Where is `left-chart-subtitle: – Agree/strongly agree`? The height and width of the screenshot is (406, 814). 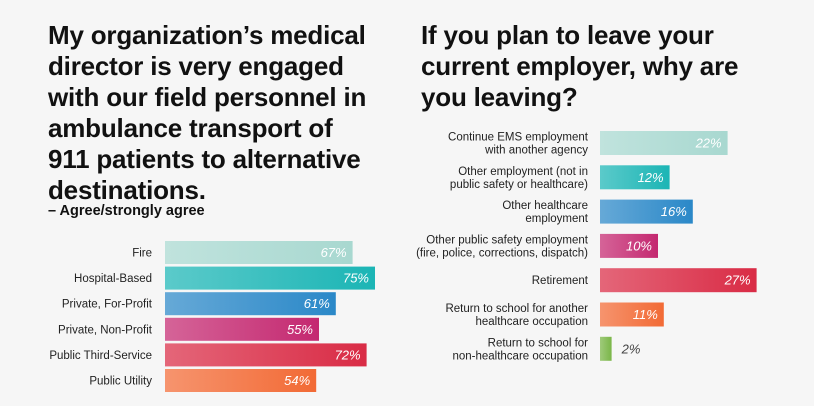 left-chart-subtitle: – Agree/strongly agree is located at coordinates (126, 211).